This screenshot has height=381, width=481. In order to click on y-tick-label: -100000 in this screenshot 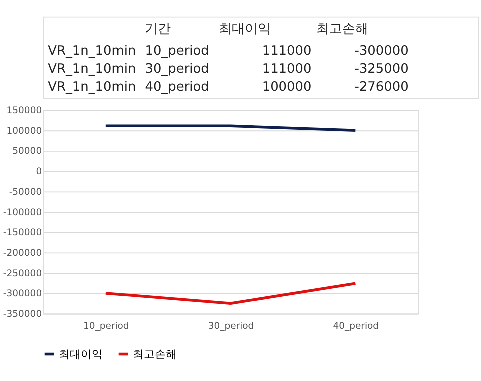, I will do `click(22, 212)`.